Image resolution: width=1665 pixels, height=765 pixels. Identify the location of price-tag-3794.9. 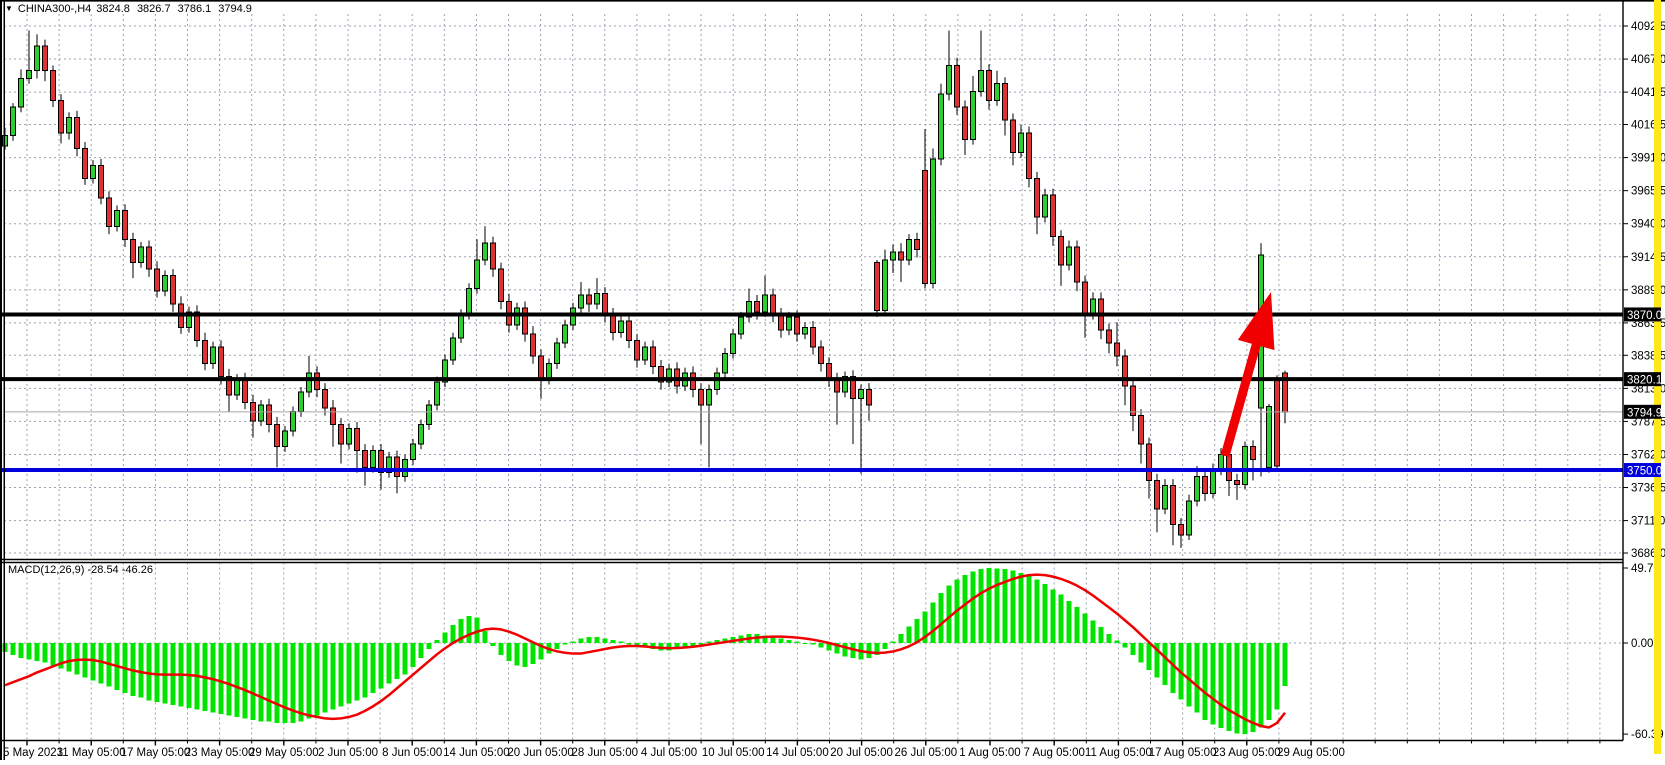
(1642, 411).